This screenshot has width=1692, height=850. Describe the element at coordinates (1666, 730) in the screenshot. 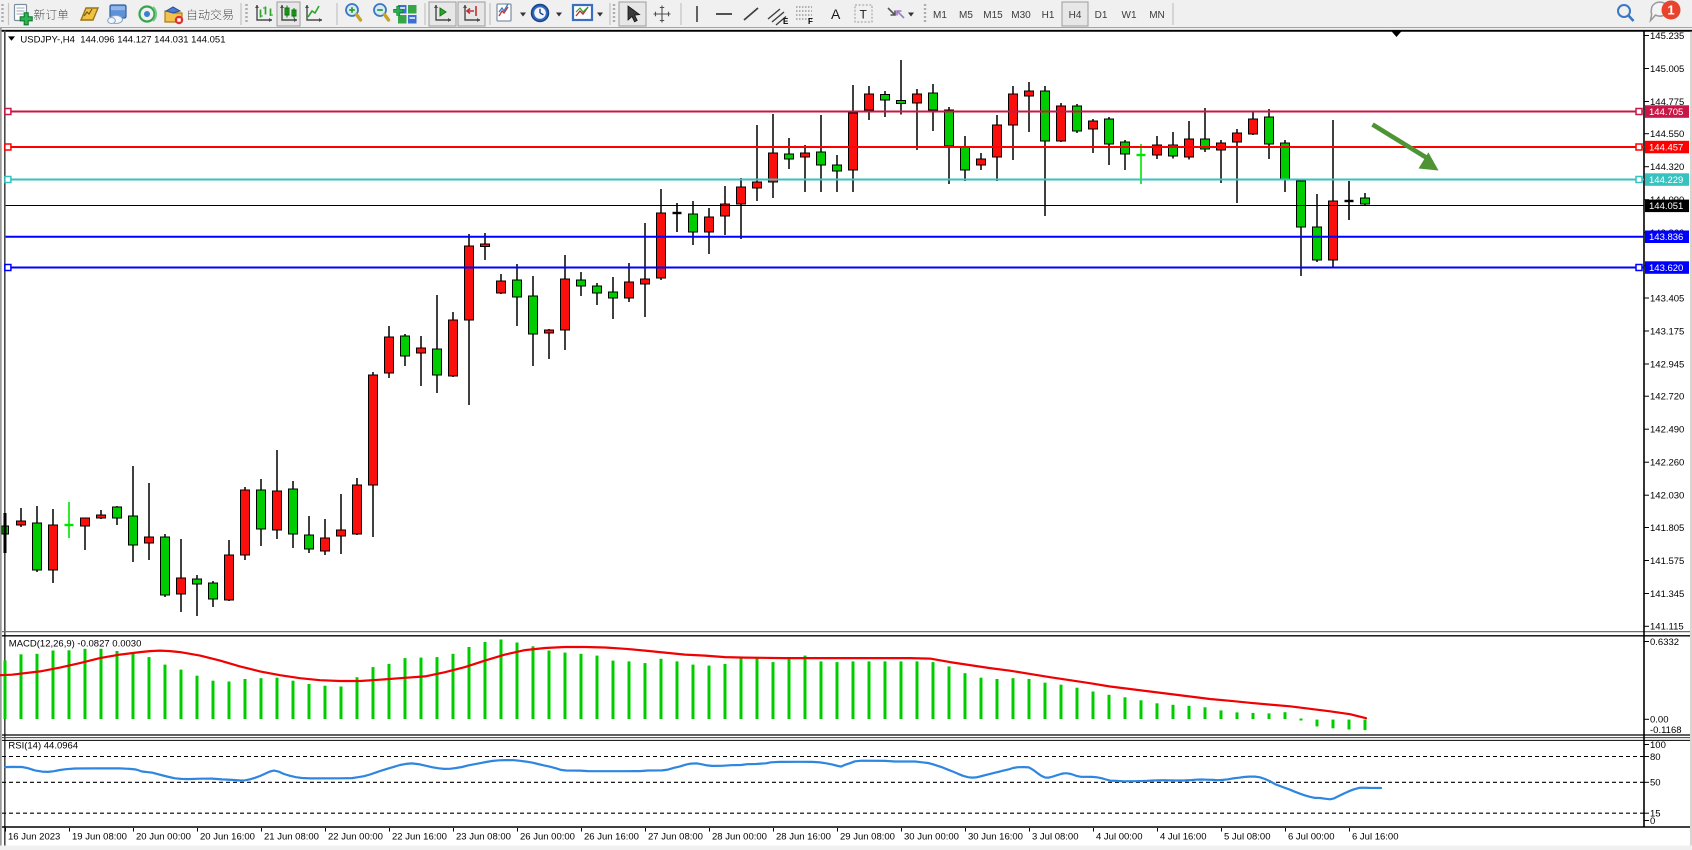

I see `svg-text: -0.1168` at that location.